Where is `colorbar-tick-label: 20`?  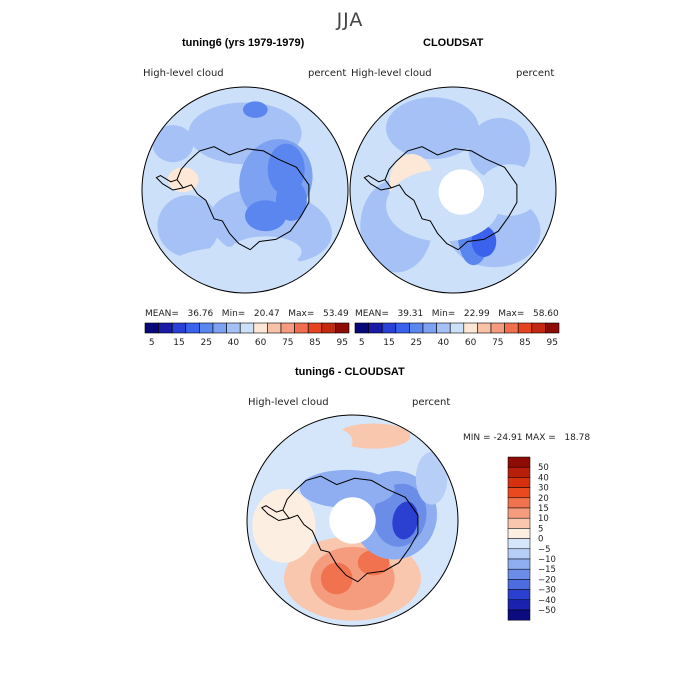
colorbar-tick-label: 20 is located at coordinates (543, 499).